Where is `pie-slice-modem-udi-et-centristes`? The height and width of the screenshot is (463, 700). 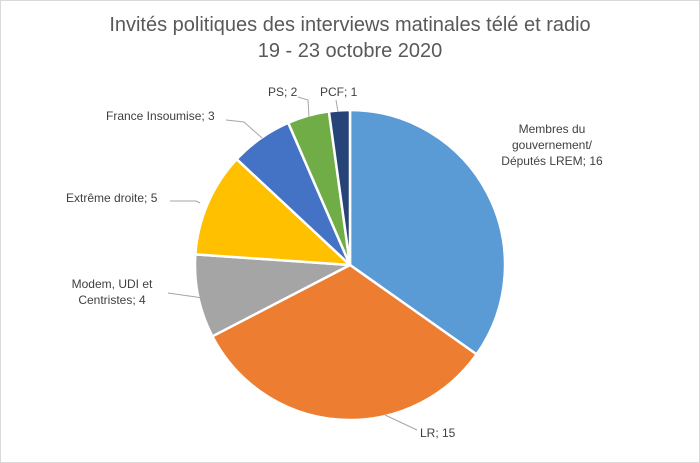
pie-slice-modem-udi-et-centristes is located at coordinates (272, 295).